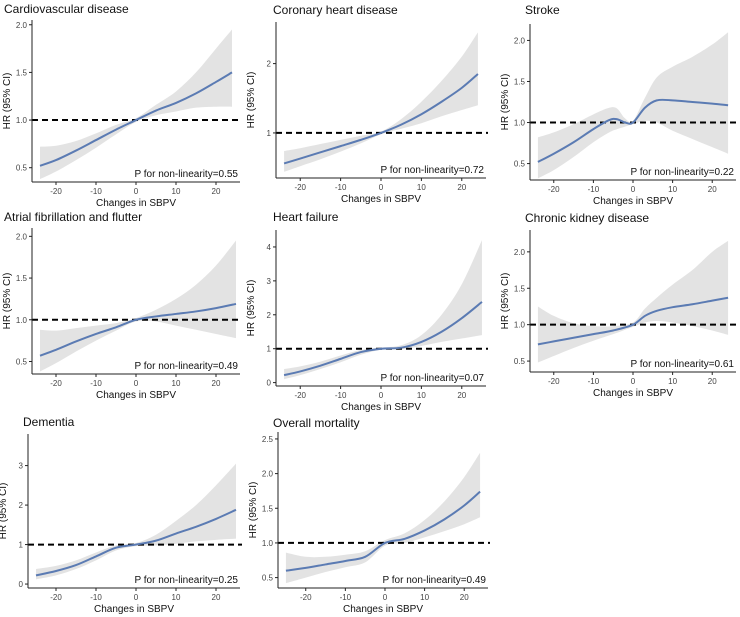 The height and width of the screenshot is (617, 740). Describe the element at coordinates (187, 580) in the screenshot. I see `p-nonlinearity-label: P for non-linearity=0.25` at that location.